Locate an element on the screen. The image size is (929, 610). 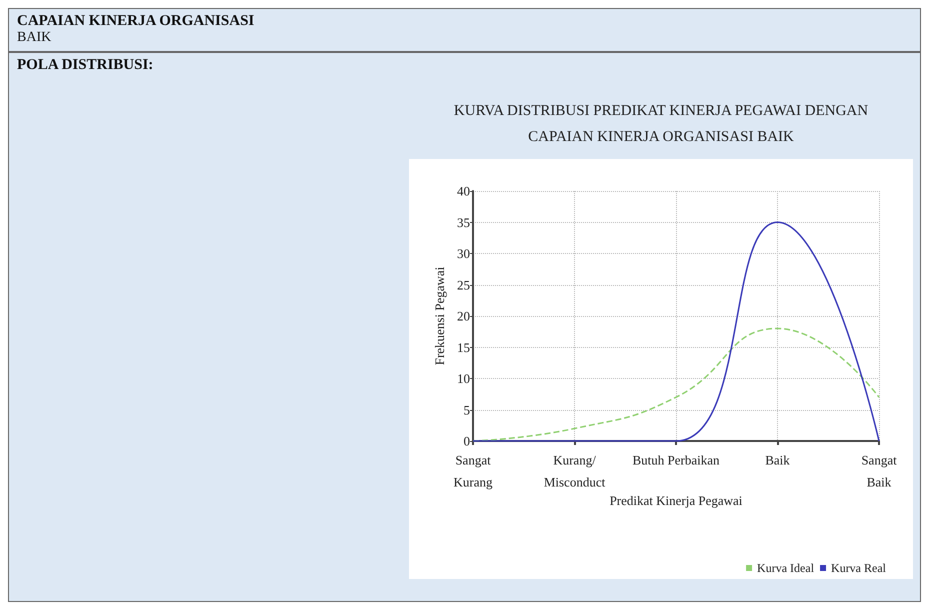
text: BAIK is located at coordinates (34, 38).